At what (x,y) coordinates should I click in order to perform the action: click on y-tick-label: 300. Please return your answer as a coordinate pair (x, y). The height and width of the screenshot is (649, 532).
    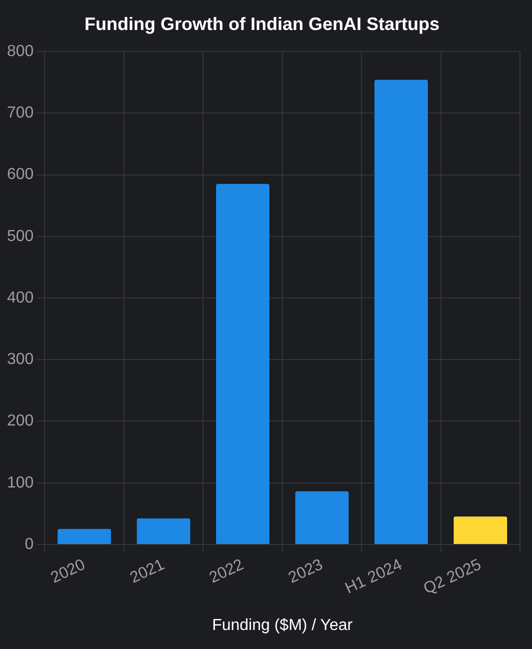
    Looking at the image, I should click on (20, 359).